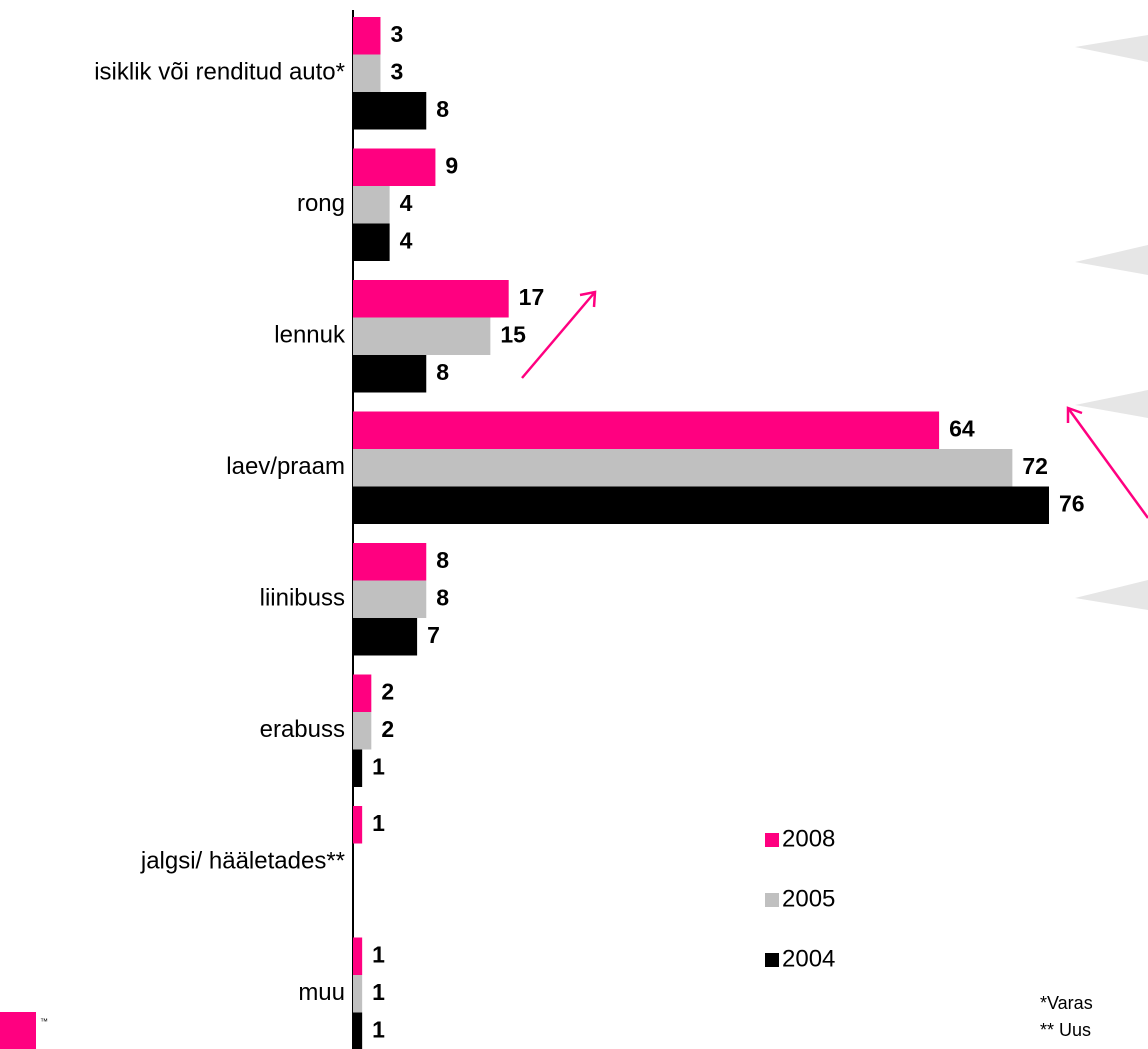  Describe the element at coordinates (451, 165) in the screenshot. I see `value-label: 9` at that location.